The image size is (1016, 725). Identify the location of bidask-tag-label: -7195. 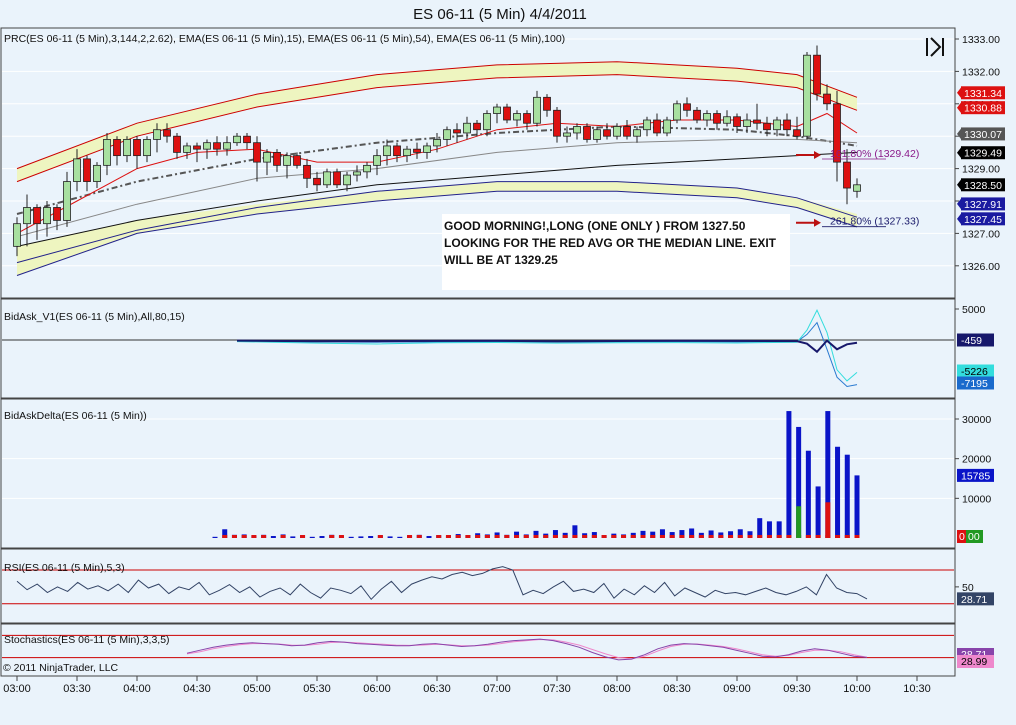
(974, 384).